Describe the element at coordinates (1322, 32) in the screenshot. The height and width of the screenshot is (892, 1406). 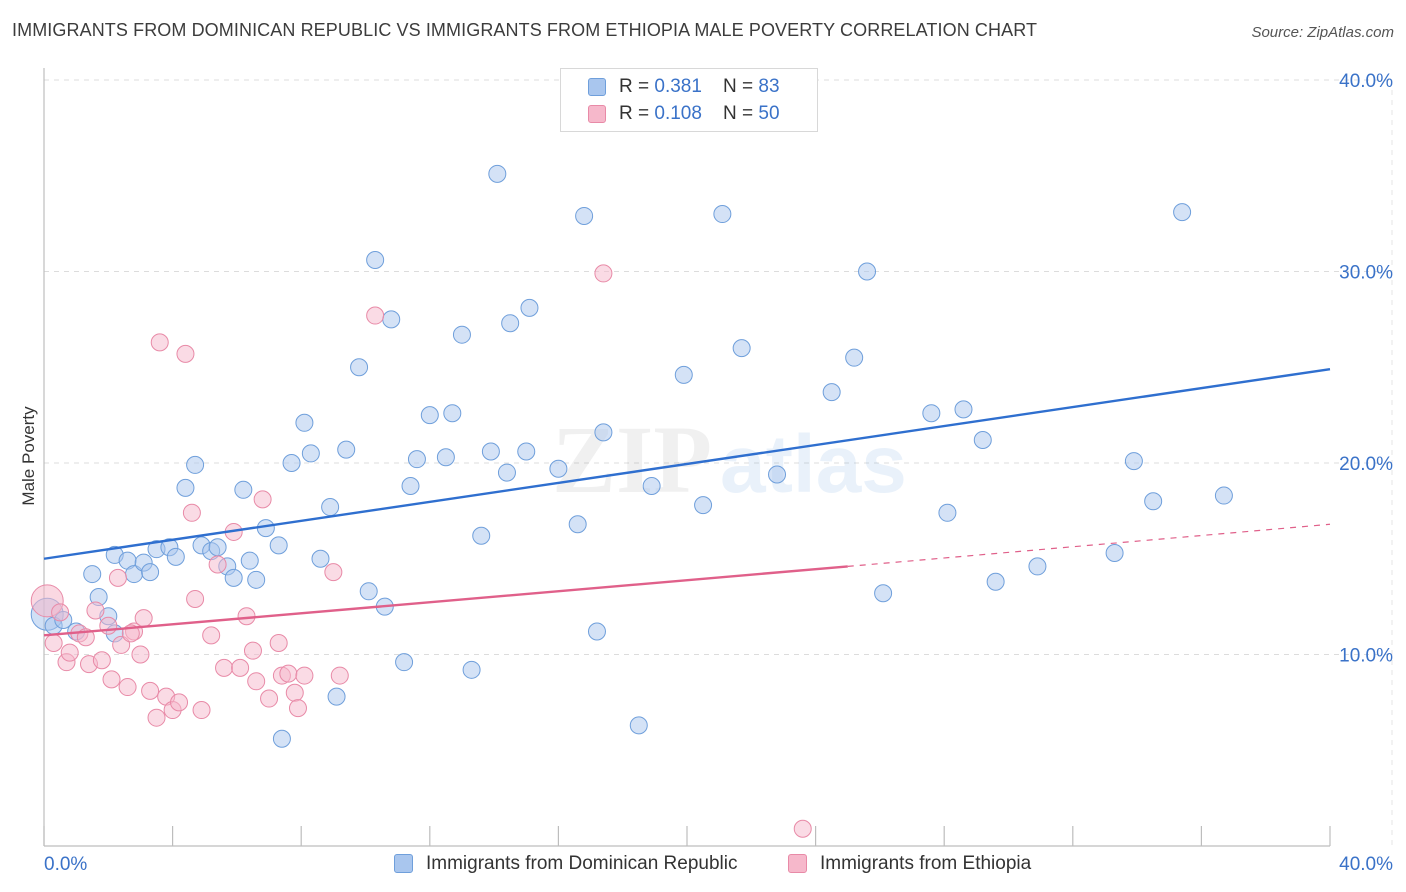
I see `source-label: Source: ZipAtlas.com` at that location.